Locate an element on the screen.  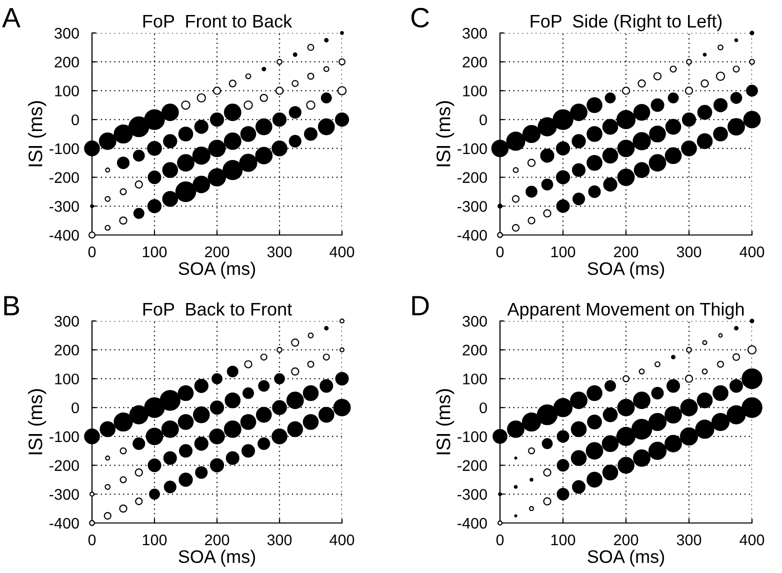
text: D is located at coordinates (420, 306).